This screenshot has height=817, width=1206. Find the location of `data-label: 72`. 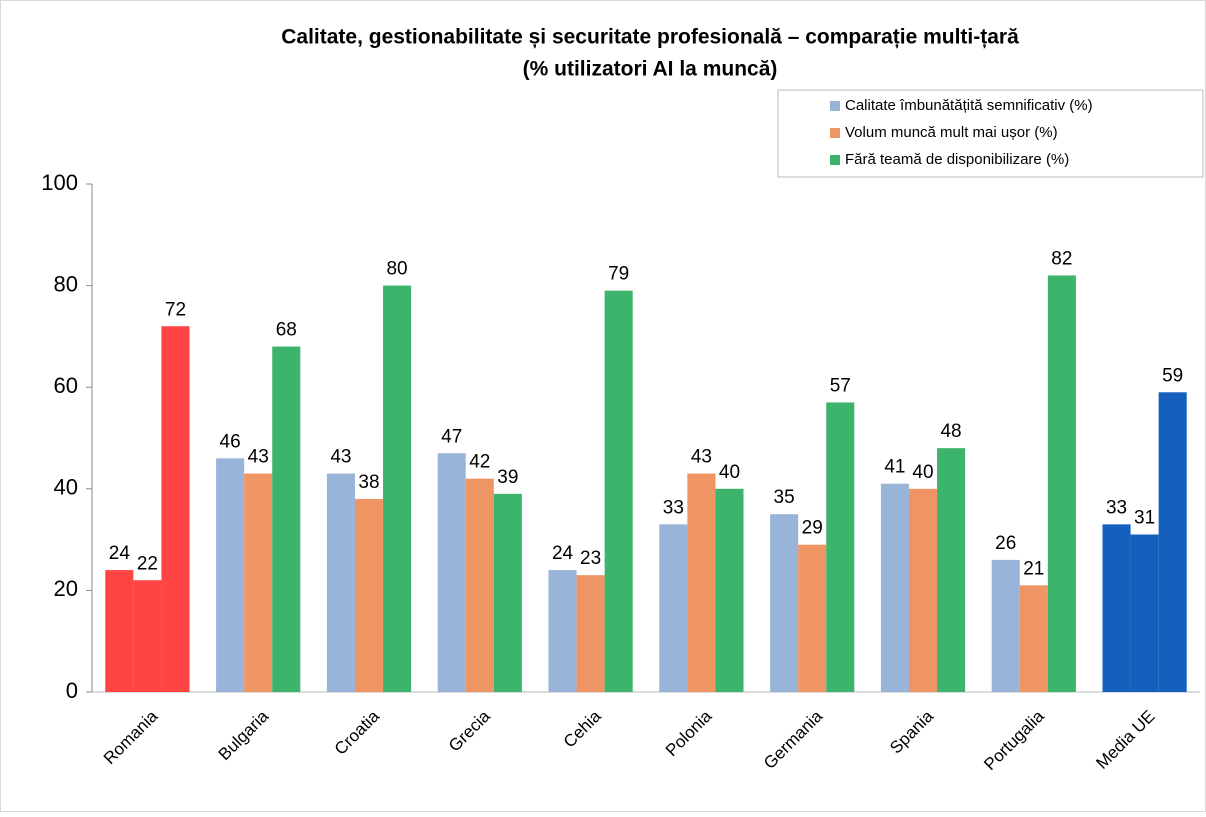

data-label: 72 is located at coordinates (175, 309).